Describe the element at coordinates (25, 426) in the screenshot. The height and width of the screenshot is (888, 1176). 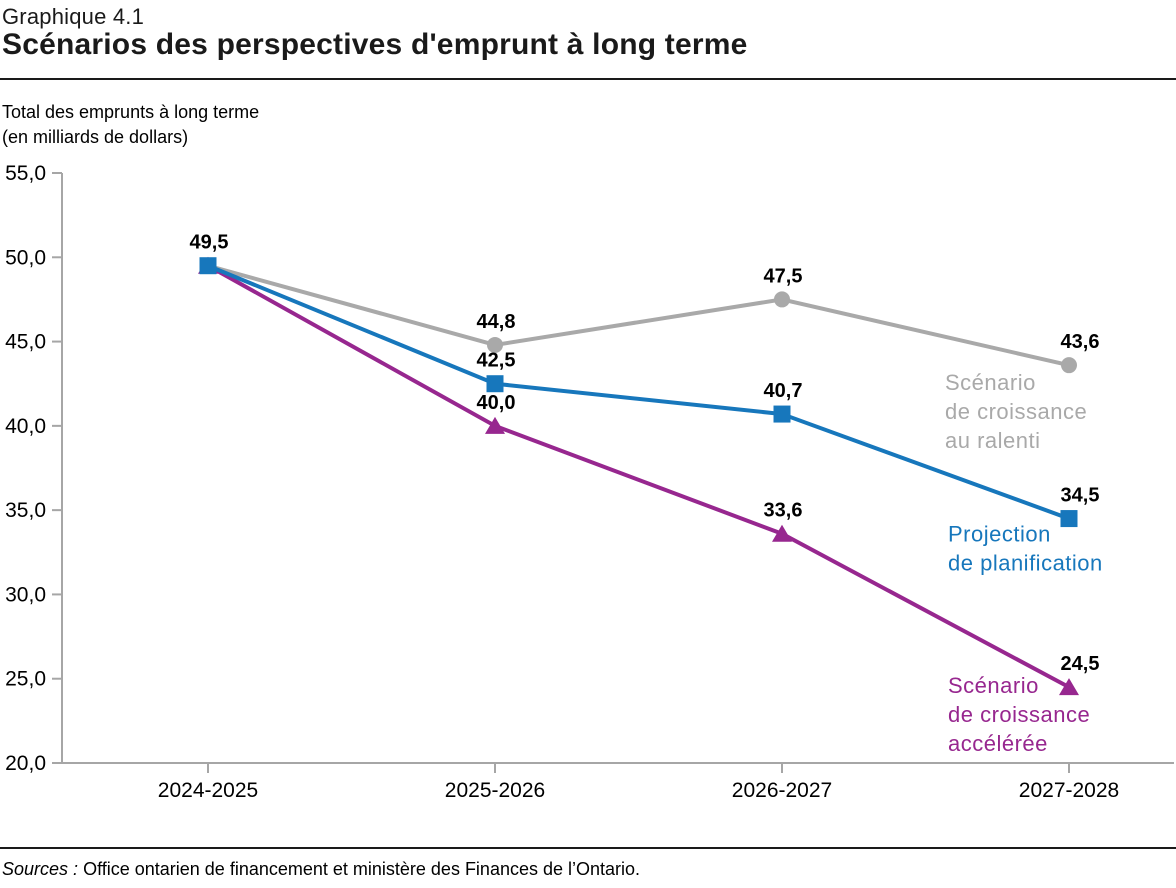
I see `y-axis-tick-label: 40,0` at that location.